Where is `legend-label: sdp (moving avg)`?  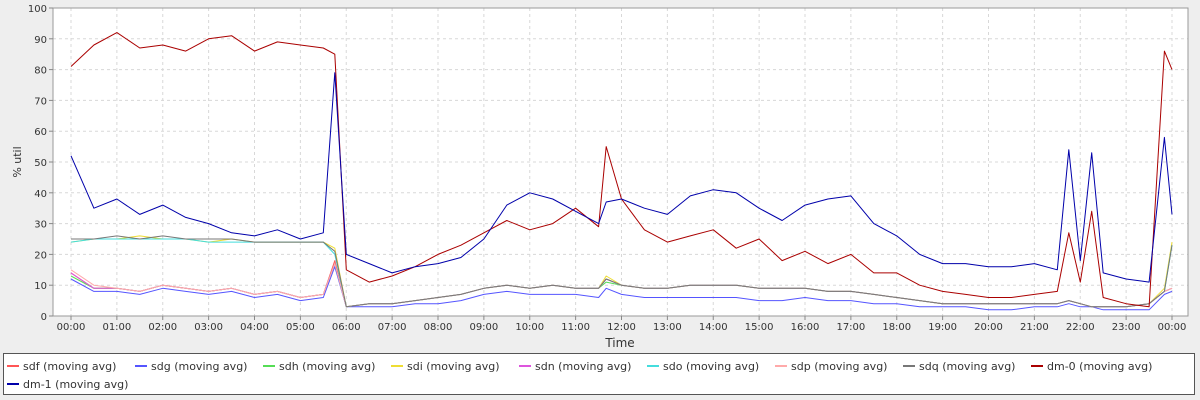
legend-label: sdp (moving avg) is located at coordinates (839, 366).